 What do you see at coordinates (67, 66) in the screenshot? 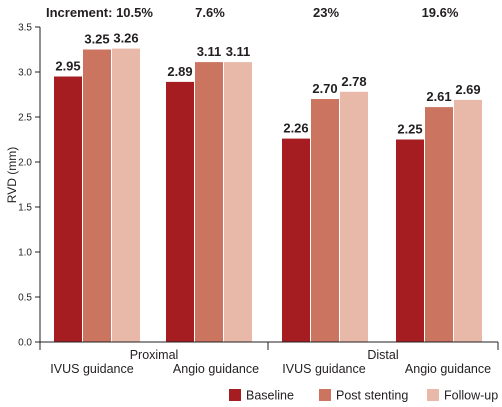
I see `value-label: 2.95` at bounding box center [67, 66].